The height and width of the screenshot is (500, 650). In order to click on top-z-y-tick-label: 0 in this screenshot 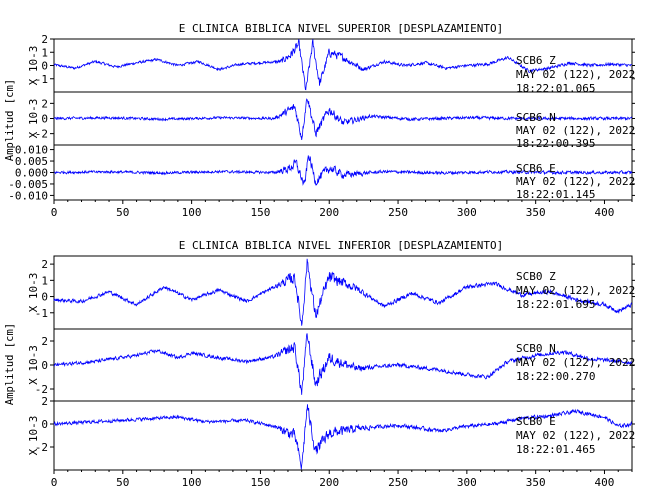, I will do `click(44, 66)`.